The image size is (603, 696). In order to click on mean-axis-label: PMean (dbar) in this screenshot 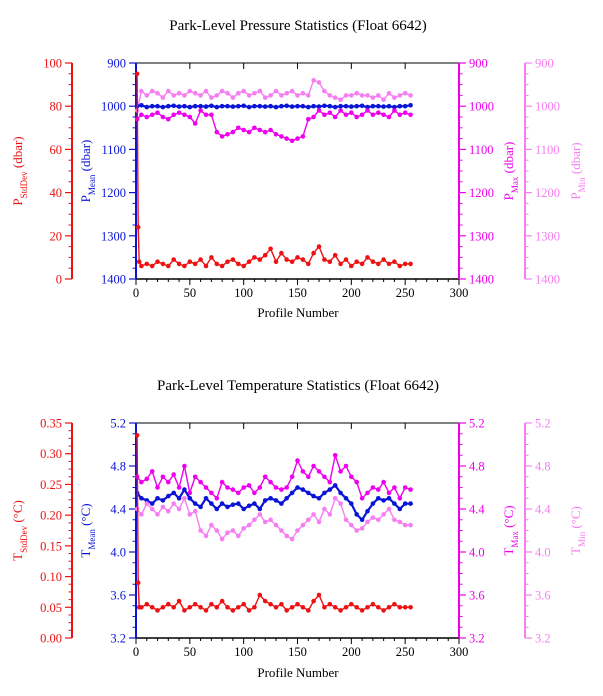, I will do `click(87, 171)`.